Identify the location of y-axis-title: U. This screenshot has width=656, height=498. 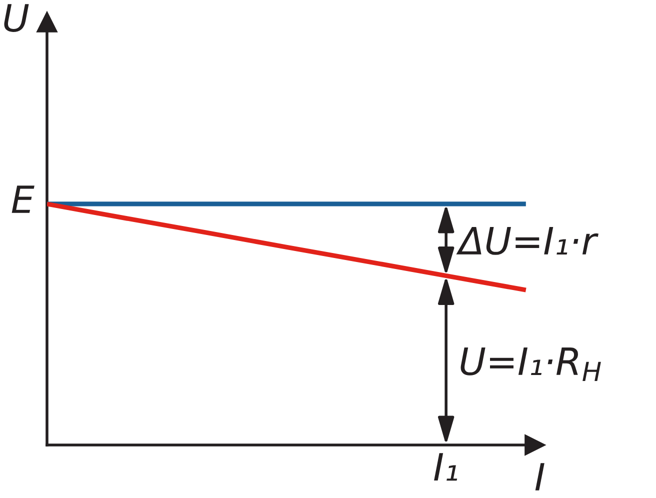
(16, 18).